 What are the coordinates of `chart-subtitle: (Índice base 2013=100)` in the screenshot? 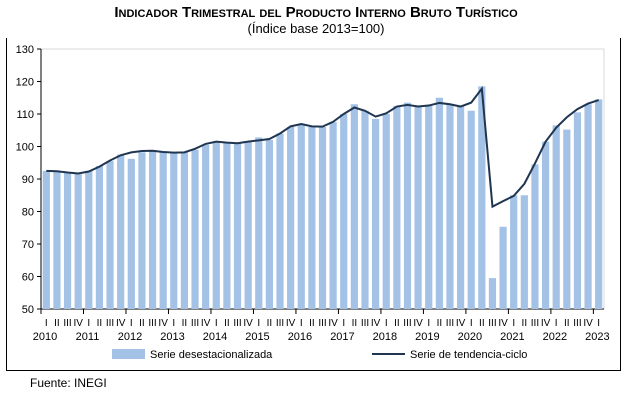 It's located at (316, 28).